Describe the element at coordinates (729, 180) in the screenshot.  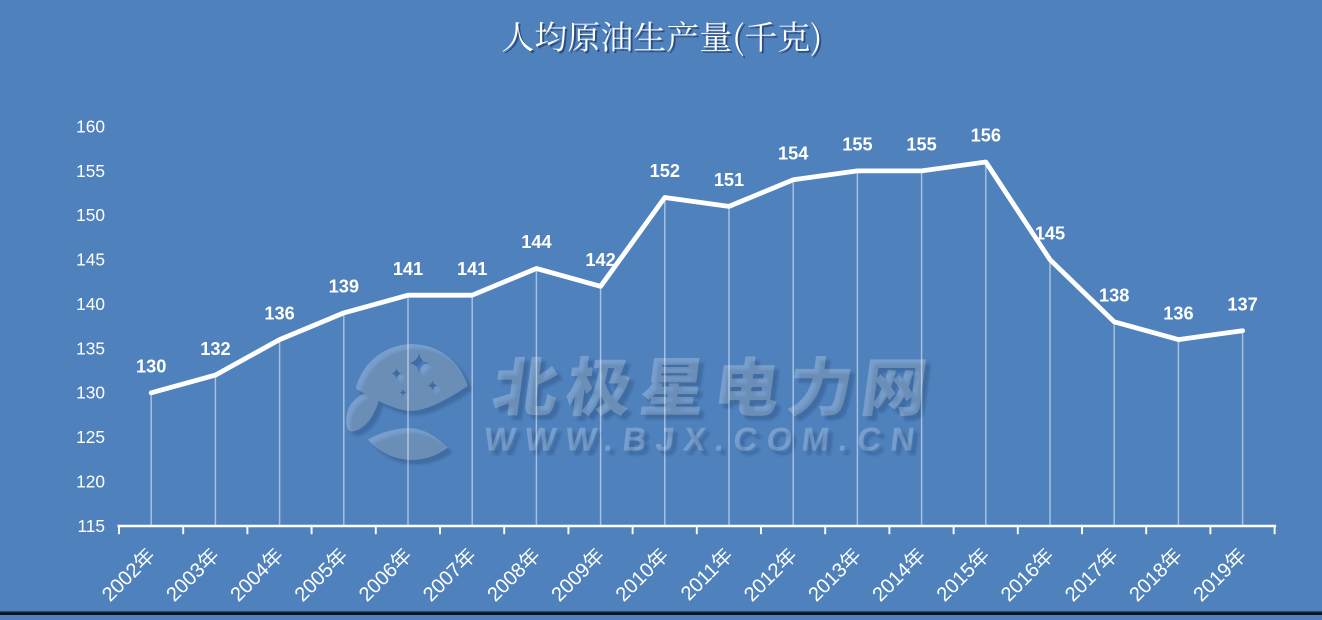
I see `svg-text: 151` at that location.